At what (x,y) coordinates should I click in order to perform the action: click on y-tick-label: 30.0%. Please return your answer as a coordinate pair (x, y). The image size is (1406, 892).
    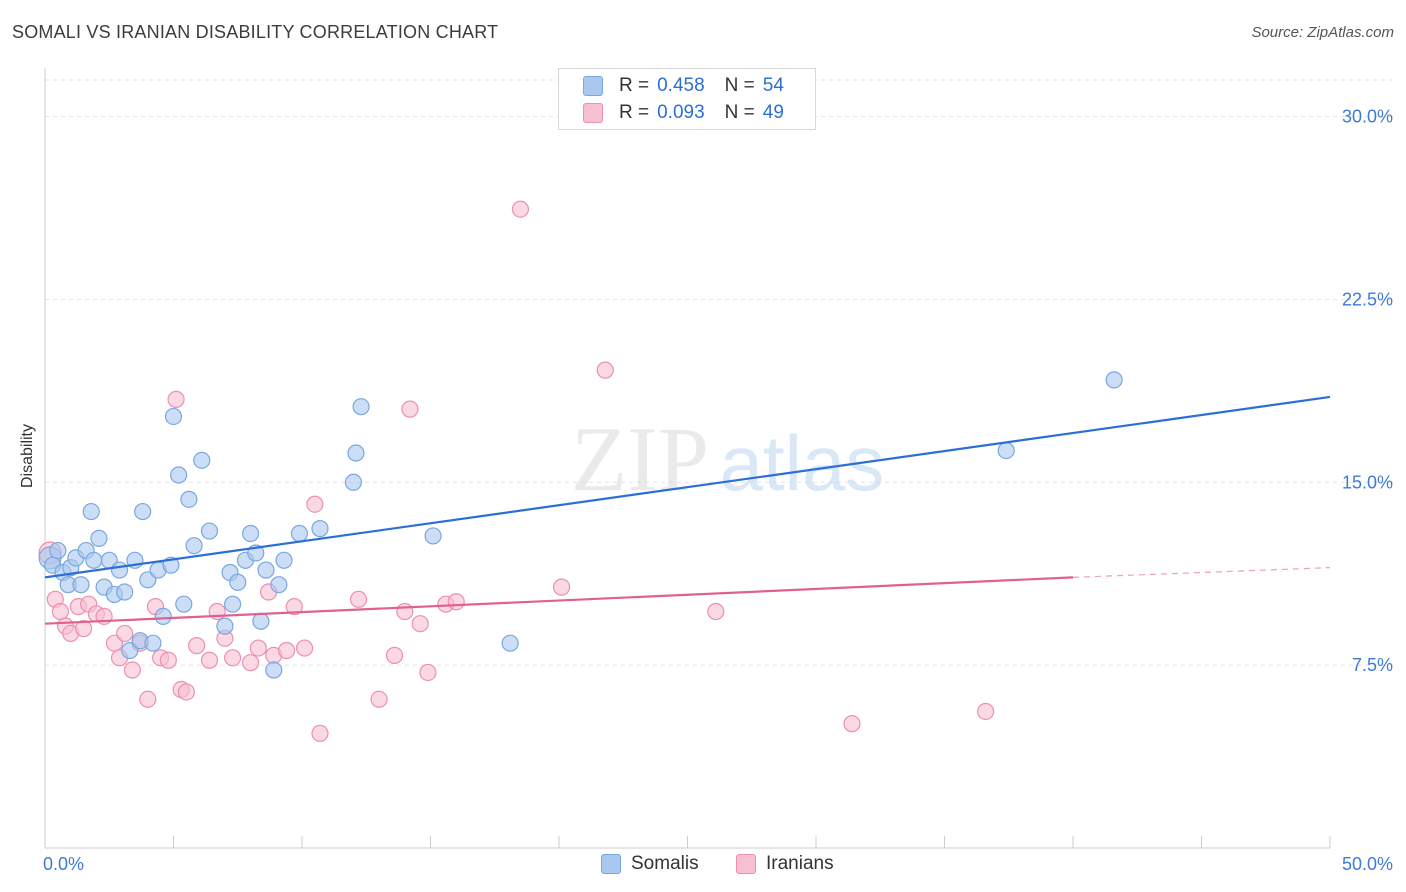
    Looking at the image, I should click on (1367, 117).